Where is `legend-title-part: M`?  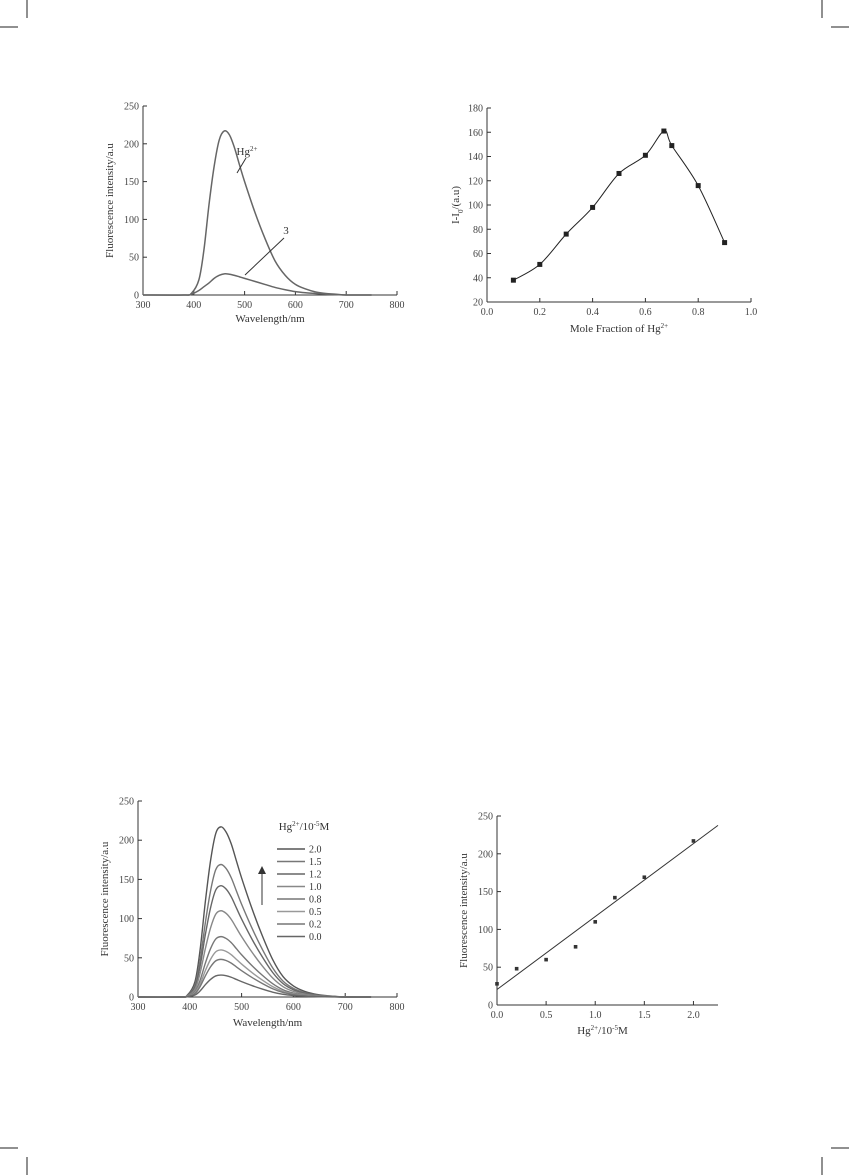
legend-title-part: M is located at coordinates (325, 827).